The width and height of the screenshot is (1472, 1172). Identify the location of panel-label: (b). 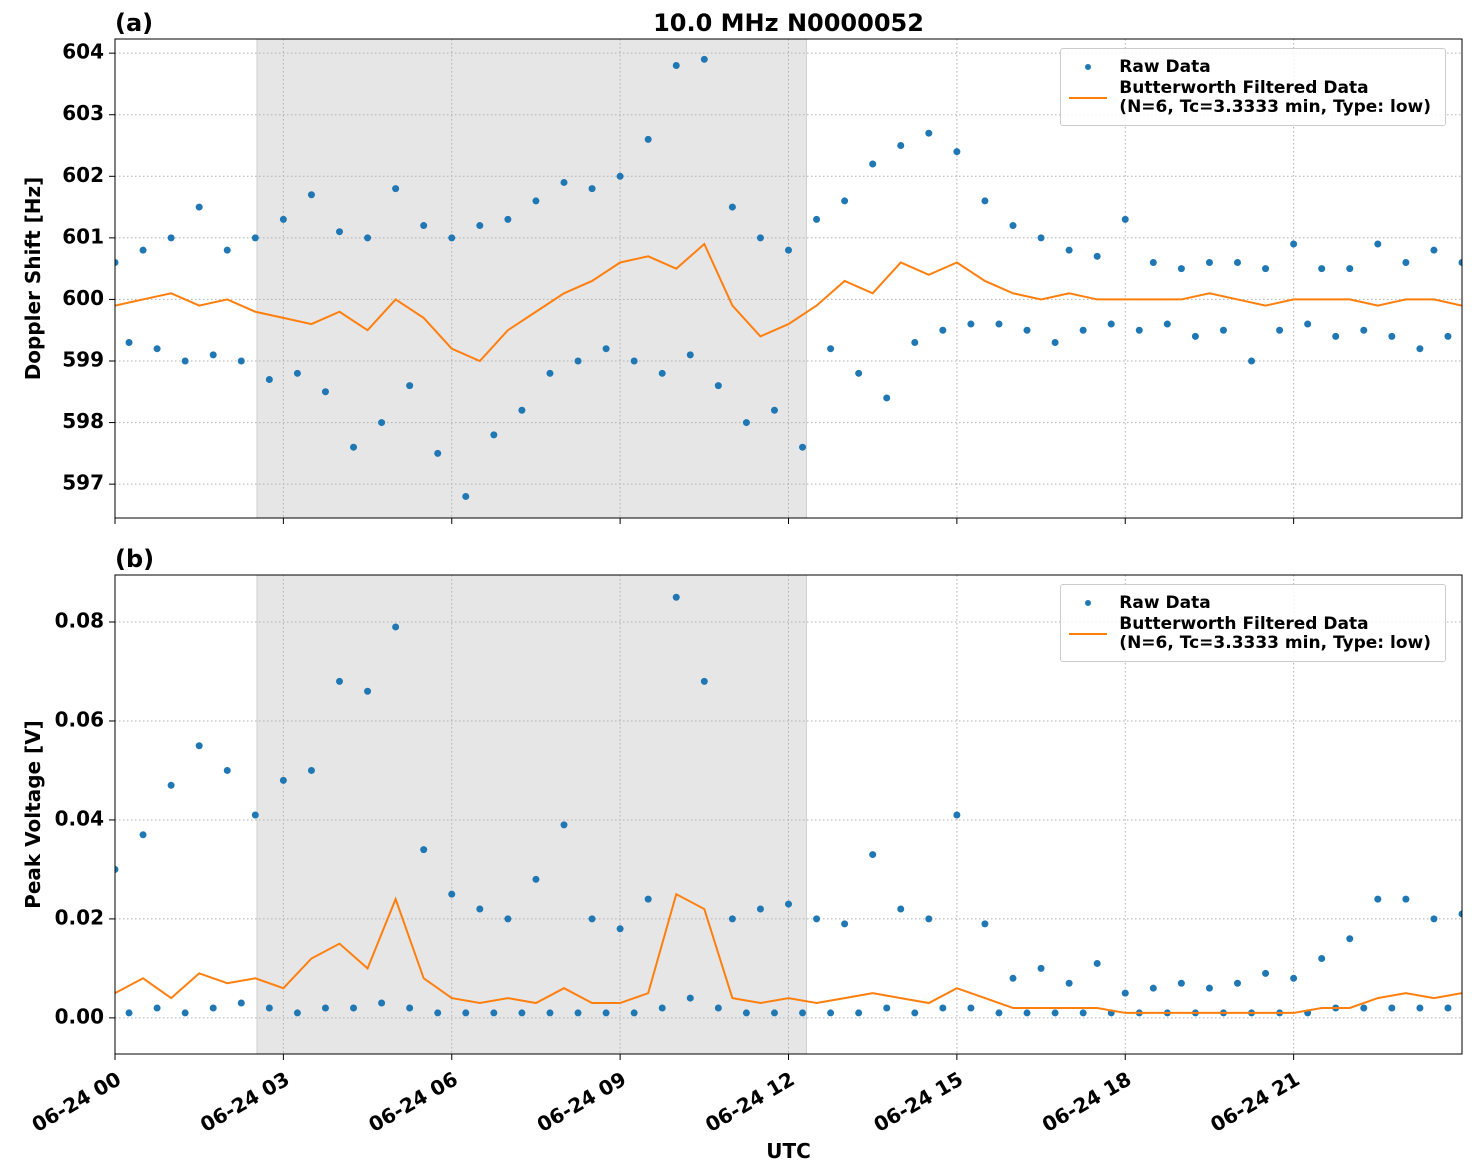
(134, 559).